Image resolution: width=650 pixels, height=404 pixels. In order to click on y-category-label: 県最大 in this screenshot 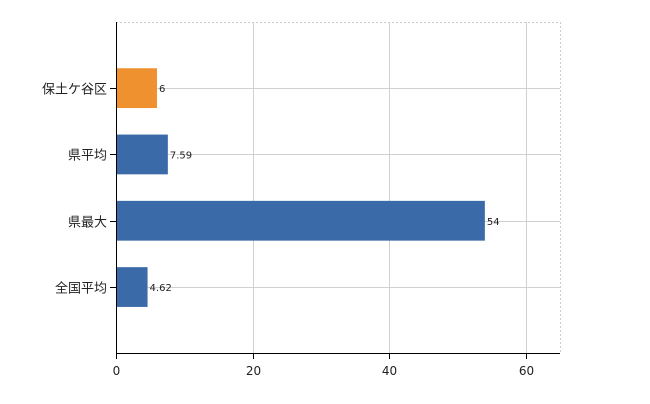, I will do `click(87, 223)`.